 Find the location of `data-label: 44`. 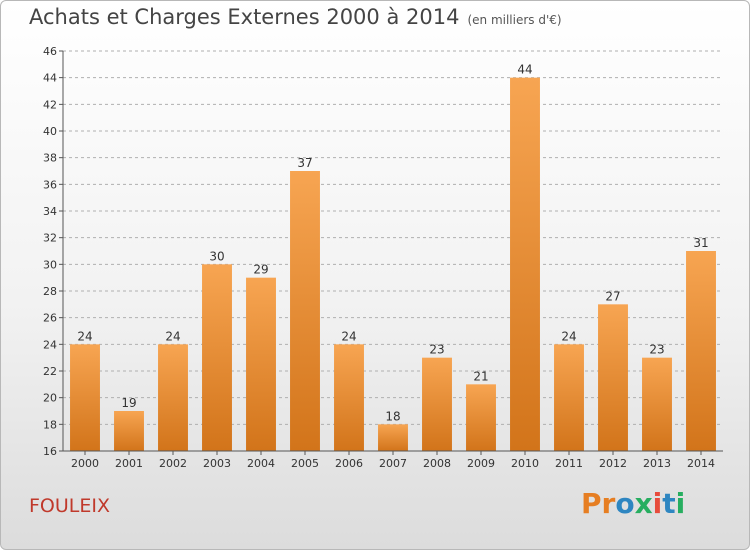

data-label: 44 is located at coordinates (524, 70).